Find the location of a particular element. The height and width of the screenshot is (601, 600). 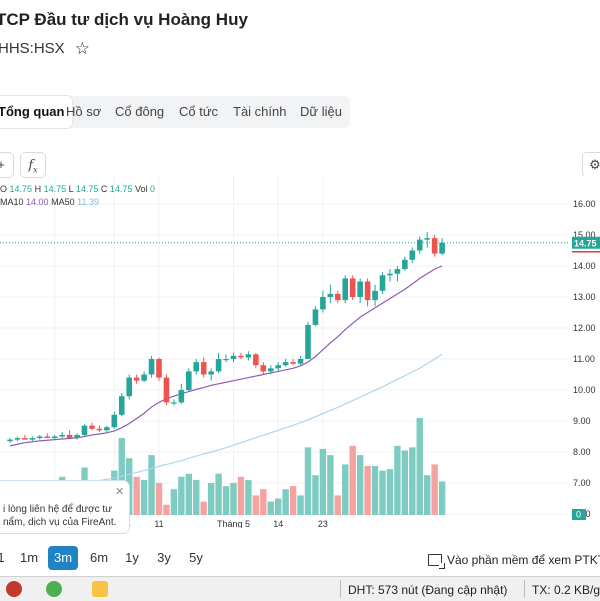

volume-badge is located at coordinates (579, 514).